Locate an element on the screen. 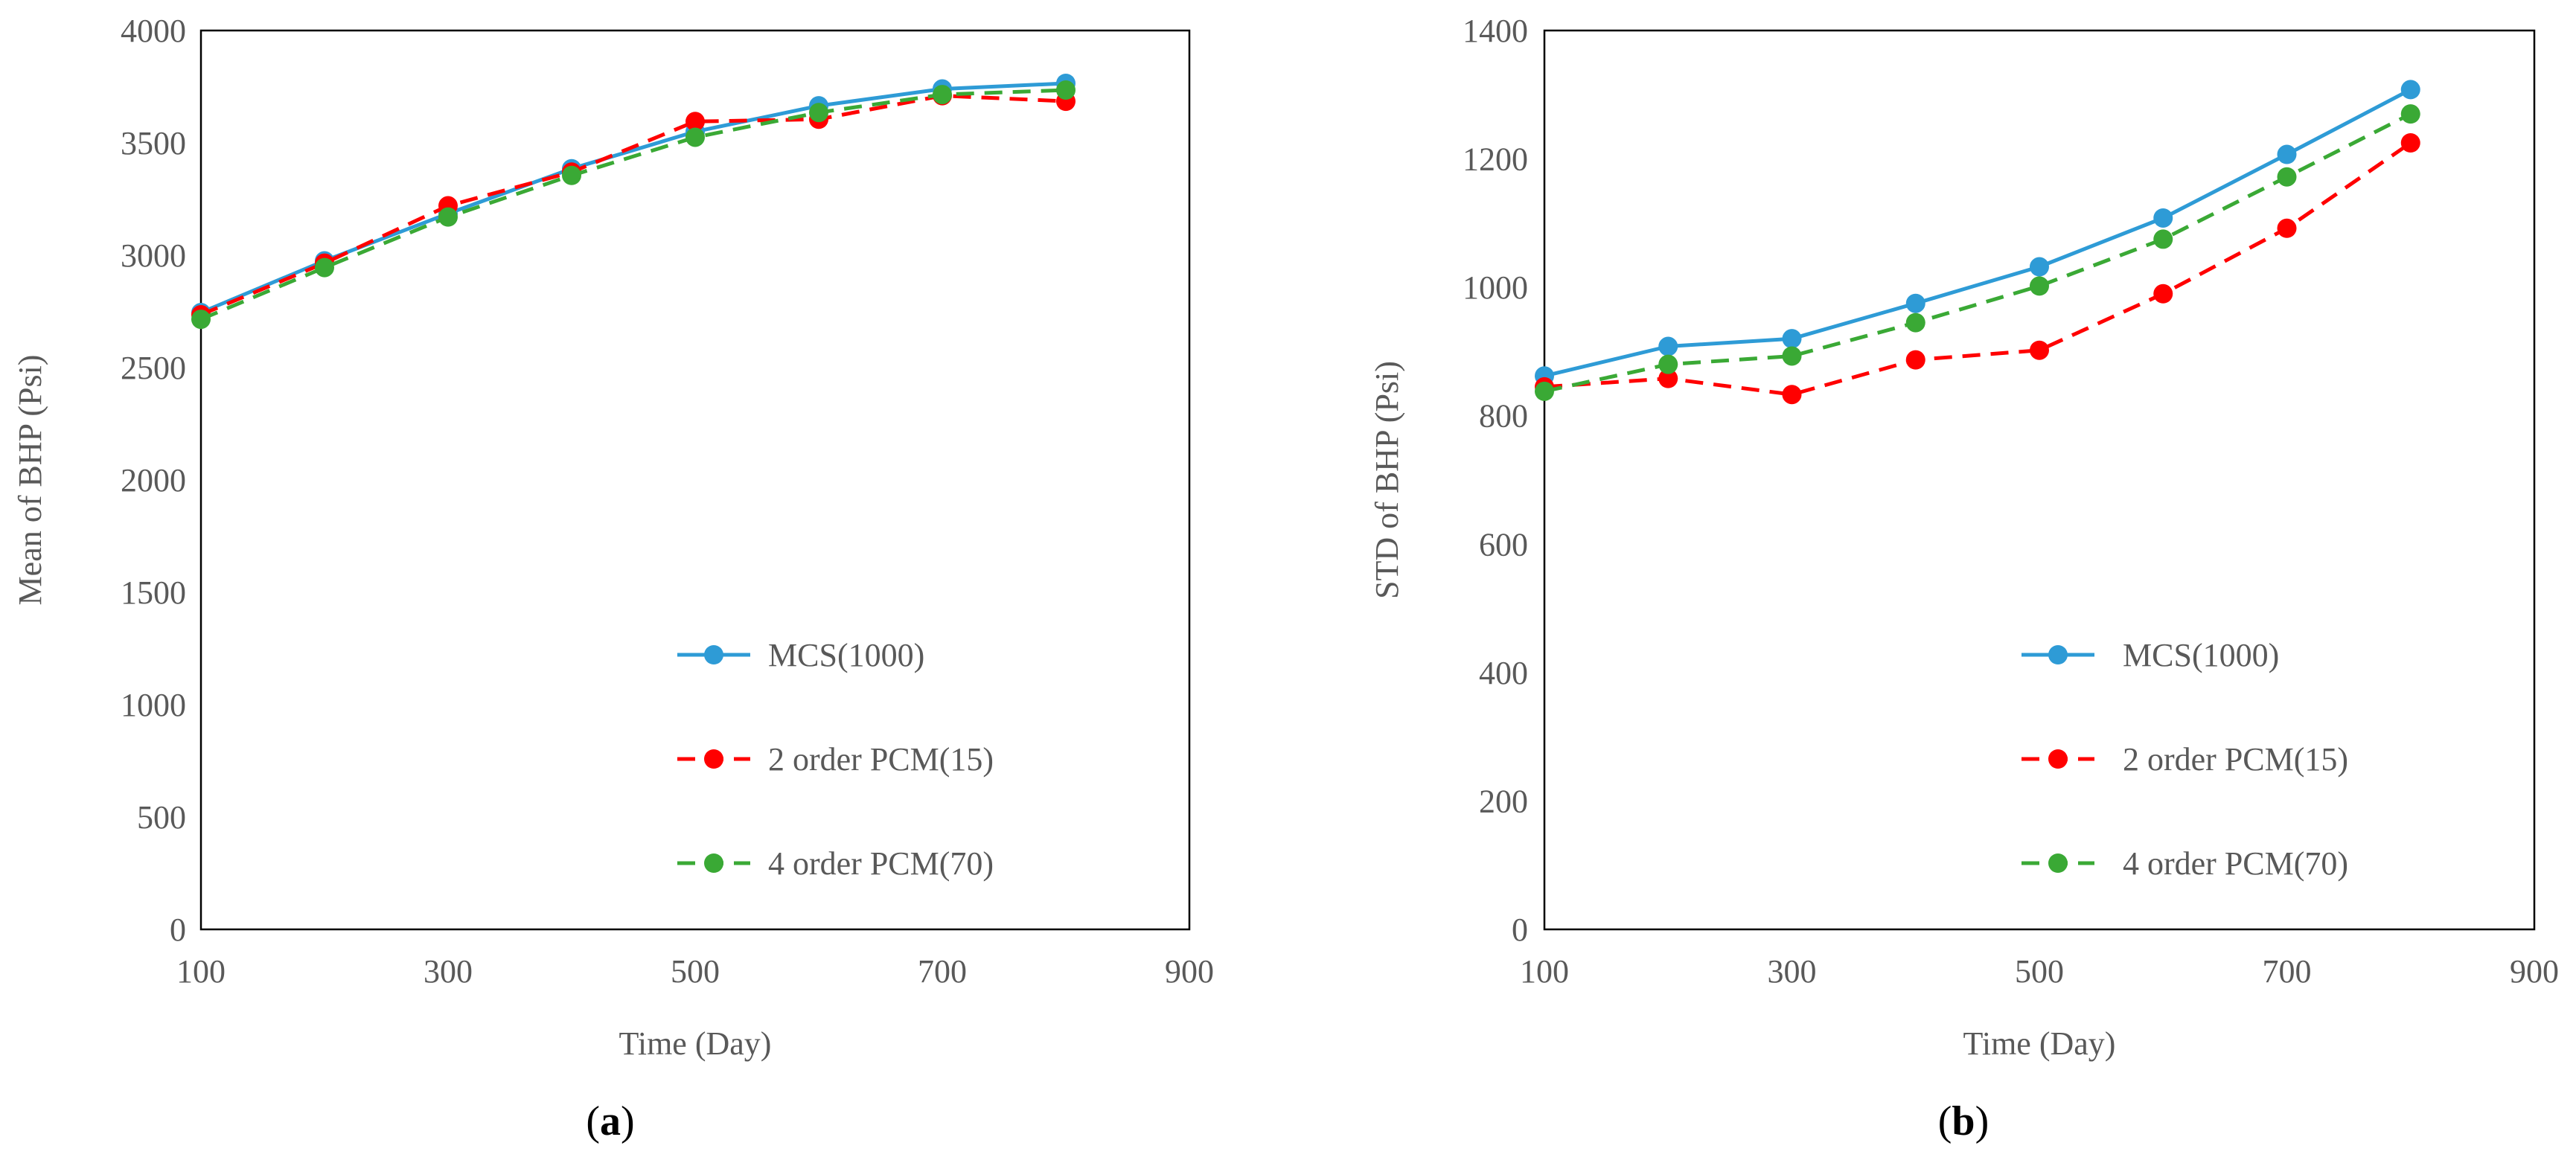 The height and width of the screenshot is (1166, 2576). panel-caption: (a) is located at coordinates (610, 1121).